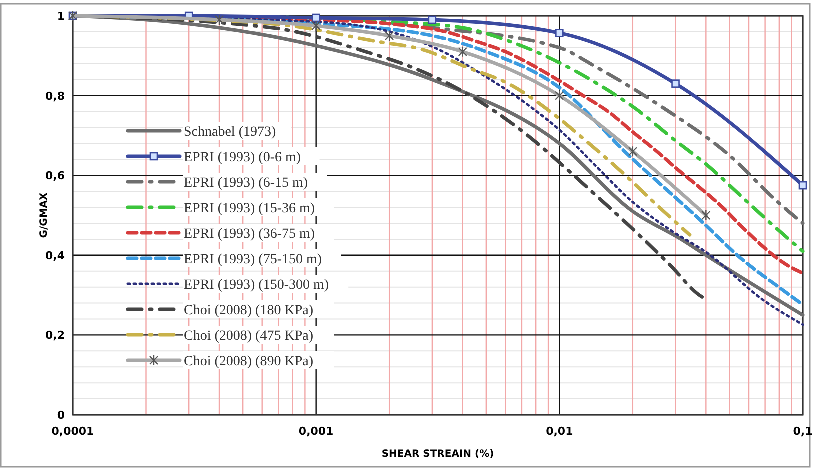  I want to click on x-tick-label: 0,001, so click(316, 431).